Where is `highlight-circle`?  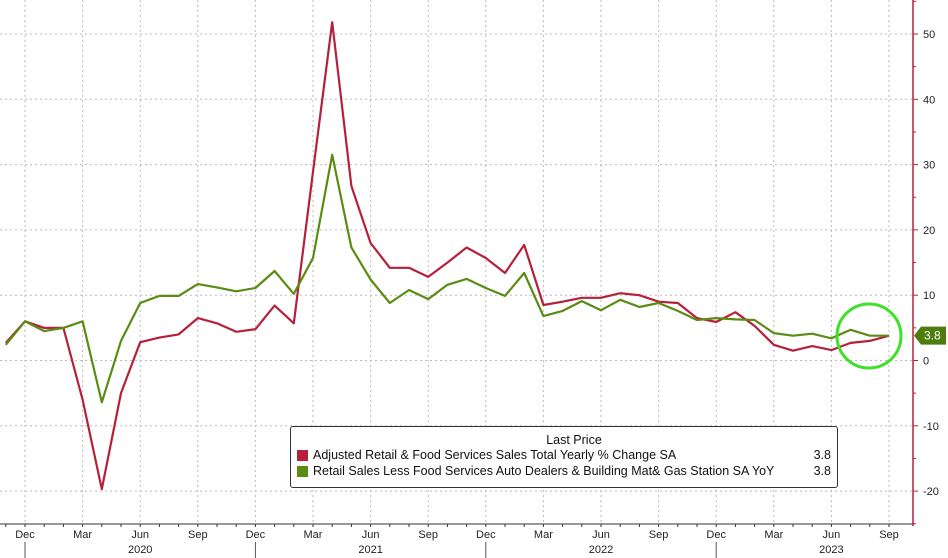
highlight-circle is located at coordinates (869, 336).